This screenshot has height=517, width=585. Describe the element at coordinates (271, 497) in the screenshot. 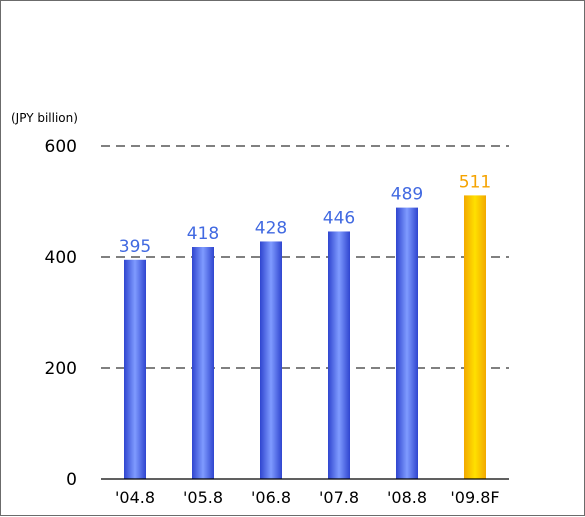

I see `x-tick-label: '06.8` at that location.